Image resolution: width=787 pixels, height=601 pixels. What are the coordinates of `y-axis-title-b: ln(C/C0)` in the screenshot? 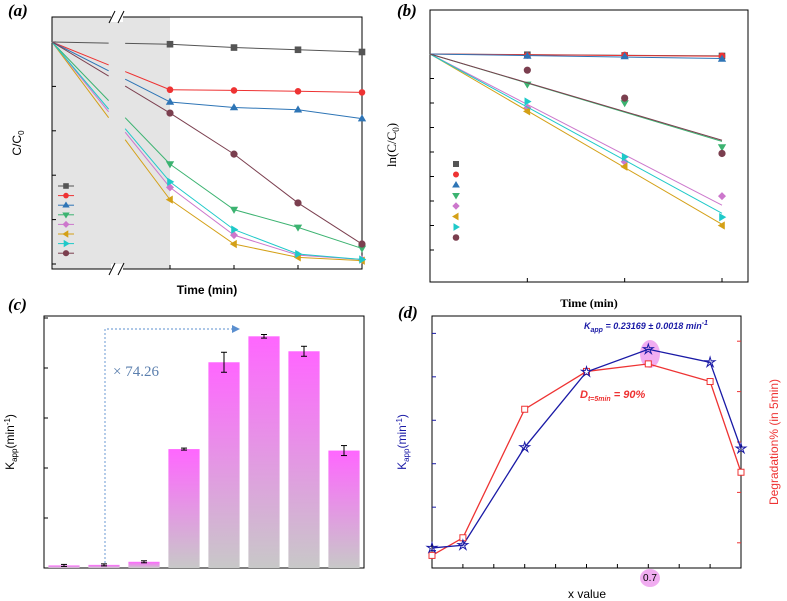 It's located at (392, 145).